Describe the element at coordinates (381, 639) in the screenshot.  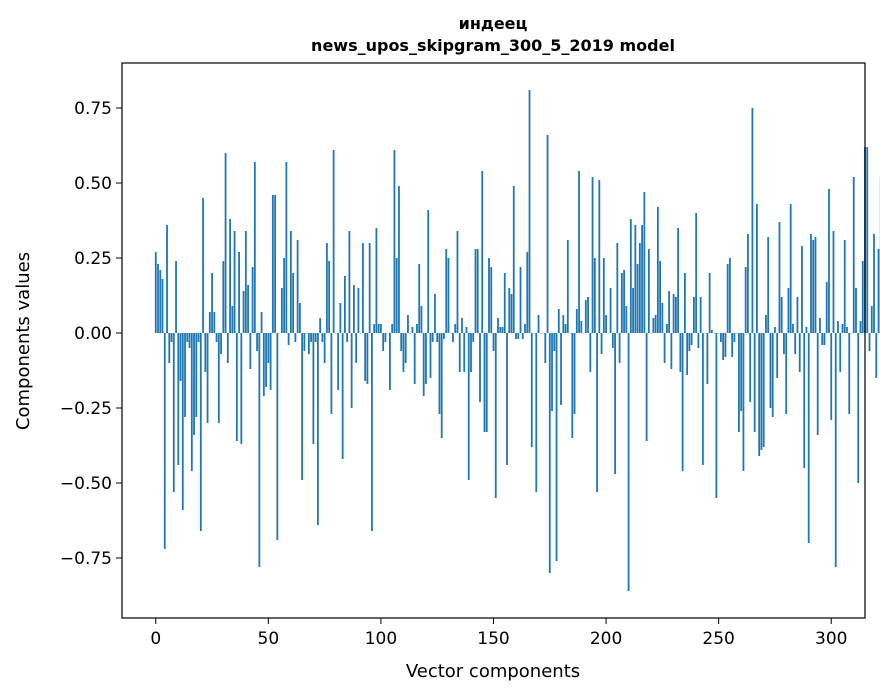
I see `x-tick-label: 100` at that location.